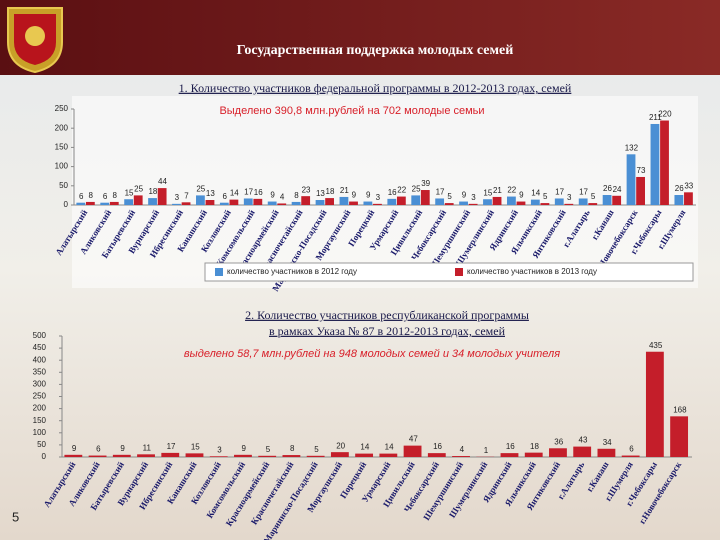 Image resolution: width=720 pixels, height=540 pixels. Describe the element at coordinates (66, 204) in the screenshot. I see `y-tick-label: 0` at that location.